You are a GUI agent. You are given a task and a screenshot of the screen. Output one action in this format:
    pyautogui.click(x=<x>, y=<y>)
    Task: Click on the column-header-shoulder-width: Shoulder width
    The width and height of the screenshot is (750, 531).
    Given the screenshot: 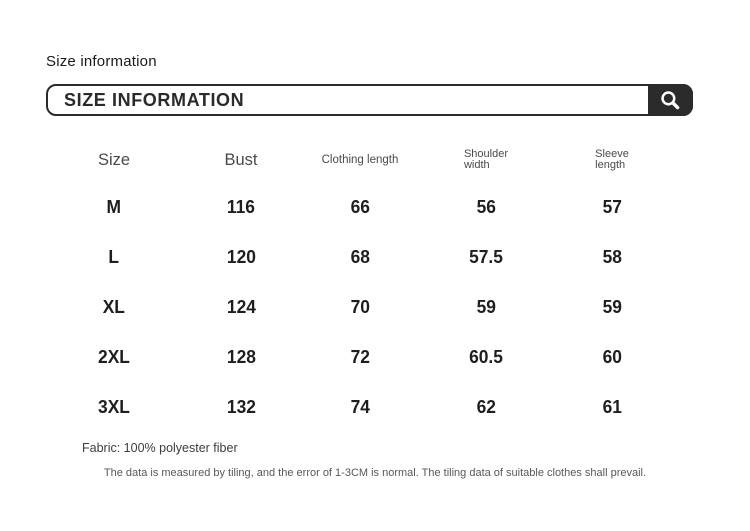 What is the action you would take?
    pyautogui.click(x=486, y=160)
    